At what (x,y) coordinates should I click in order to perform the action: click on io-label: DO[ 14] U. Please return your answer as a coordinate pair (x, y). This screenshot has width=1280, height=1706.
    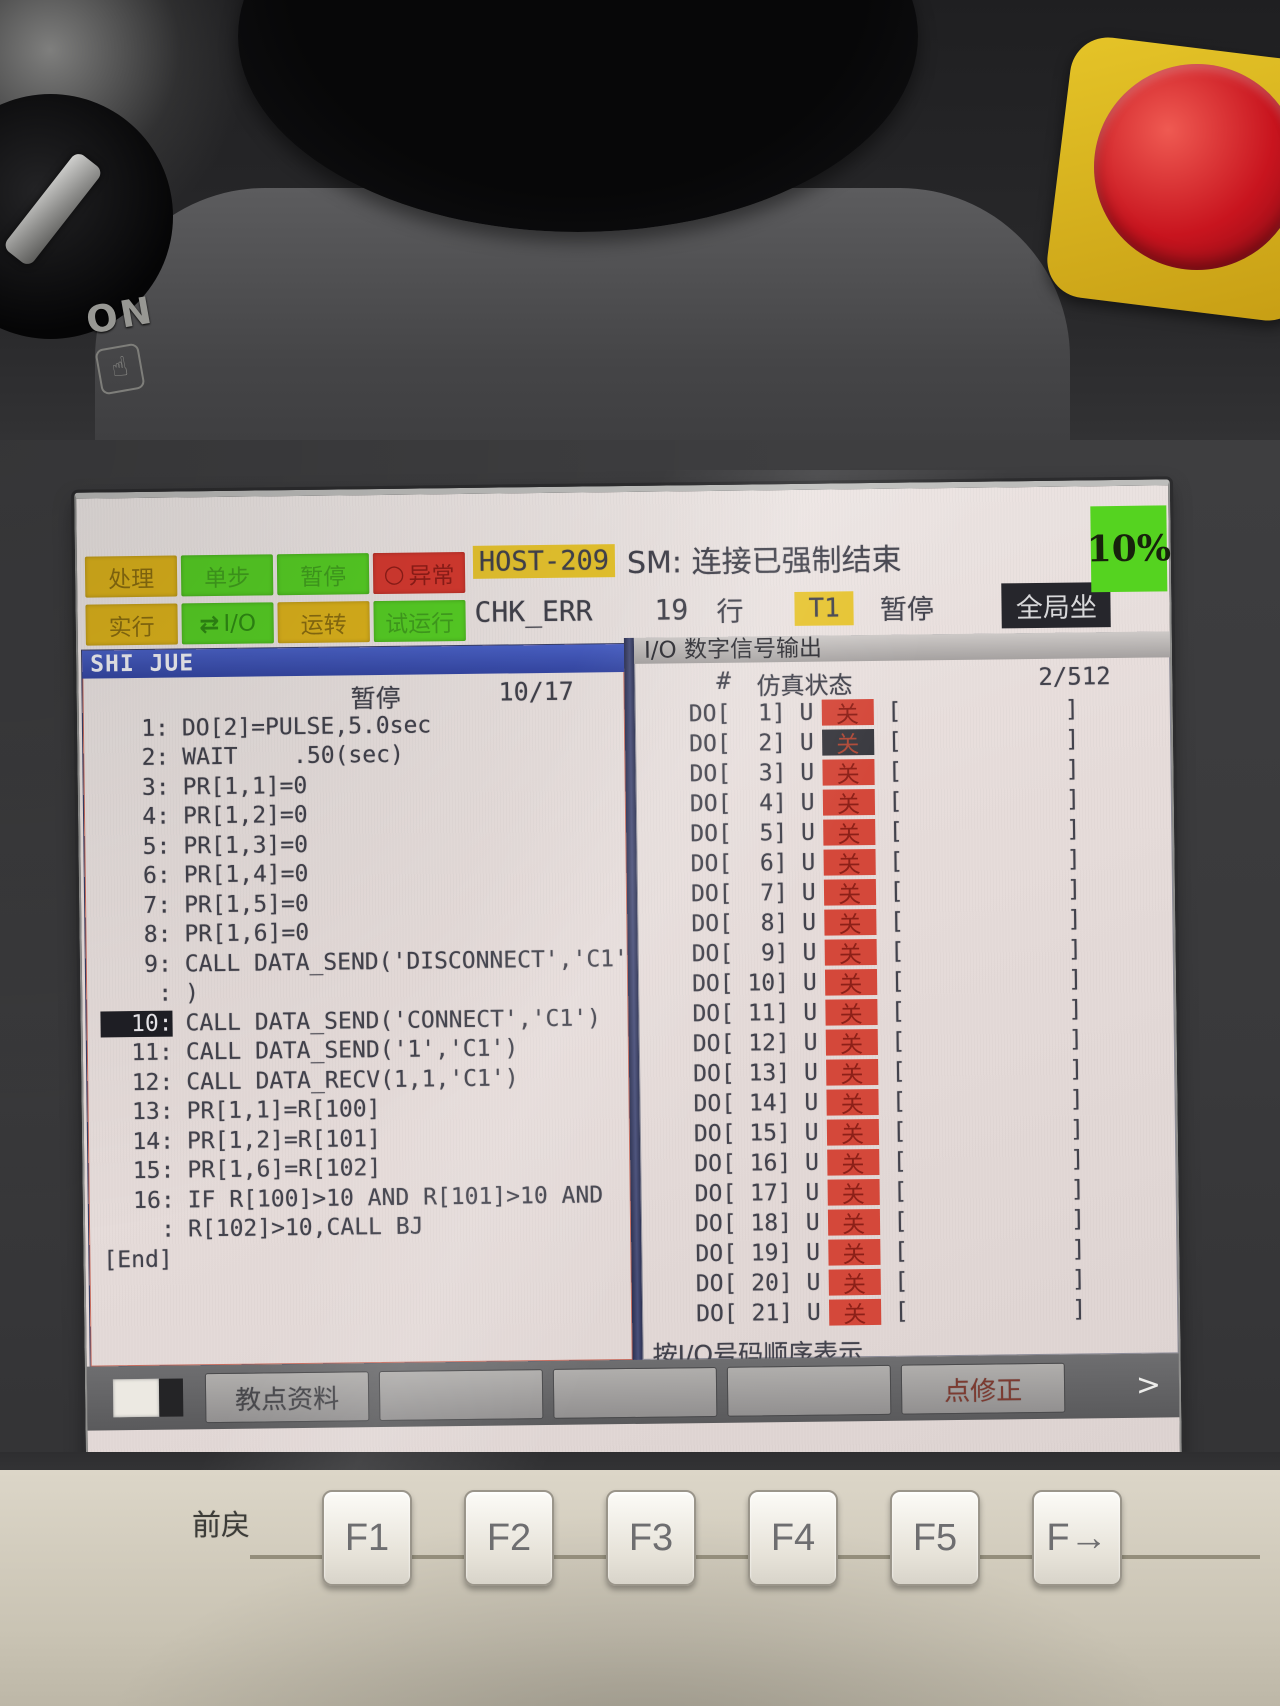
    Looking at the image, I should click on (756, 1103).